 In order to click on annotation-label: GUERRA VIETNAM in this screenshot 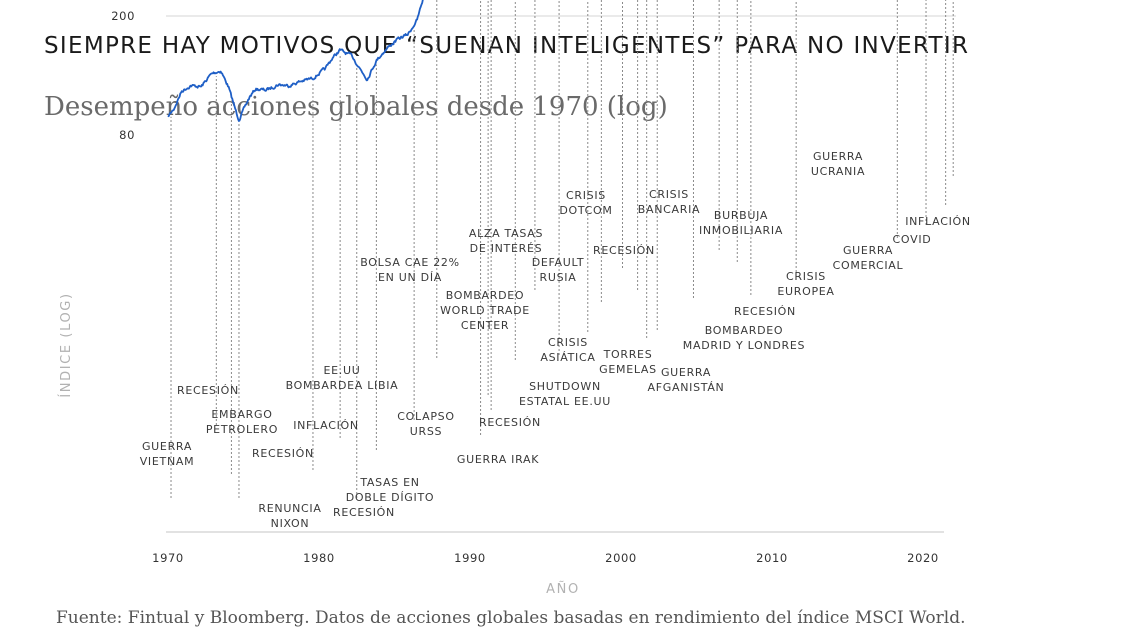, I will do `click(167, 454)`.